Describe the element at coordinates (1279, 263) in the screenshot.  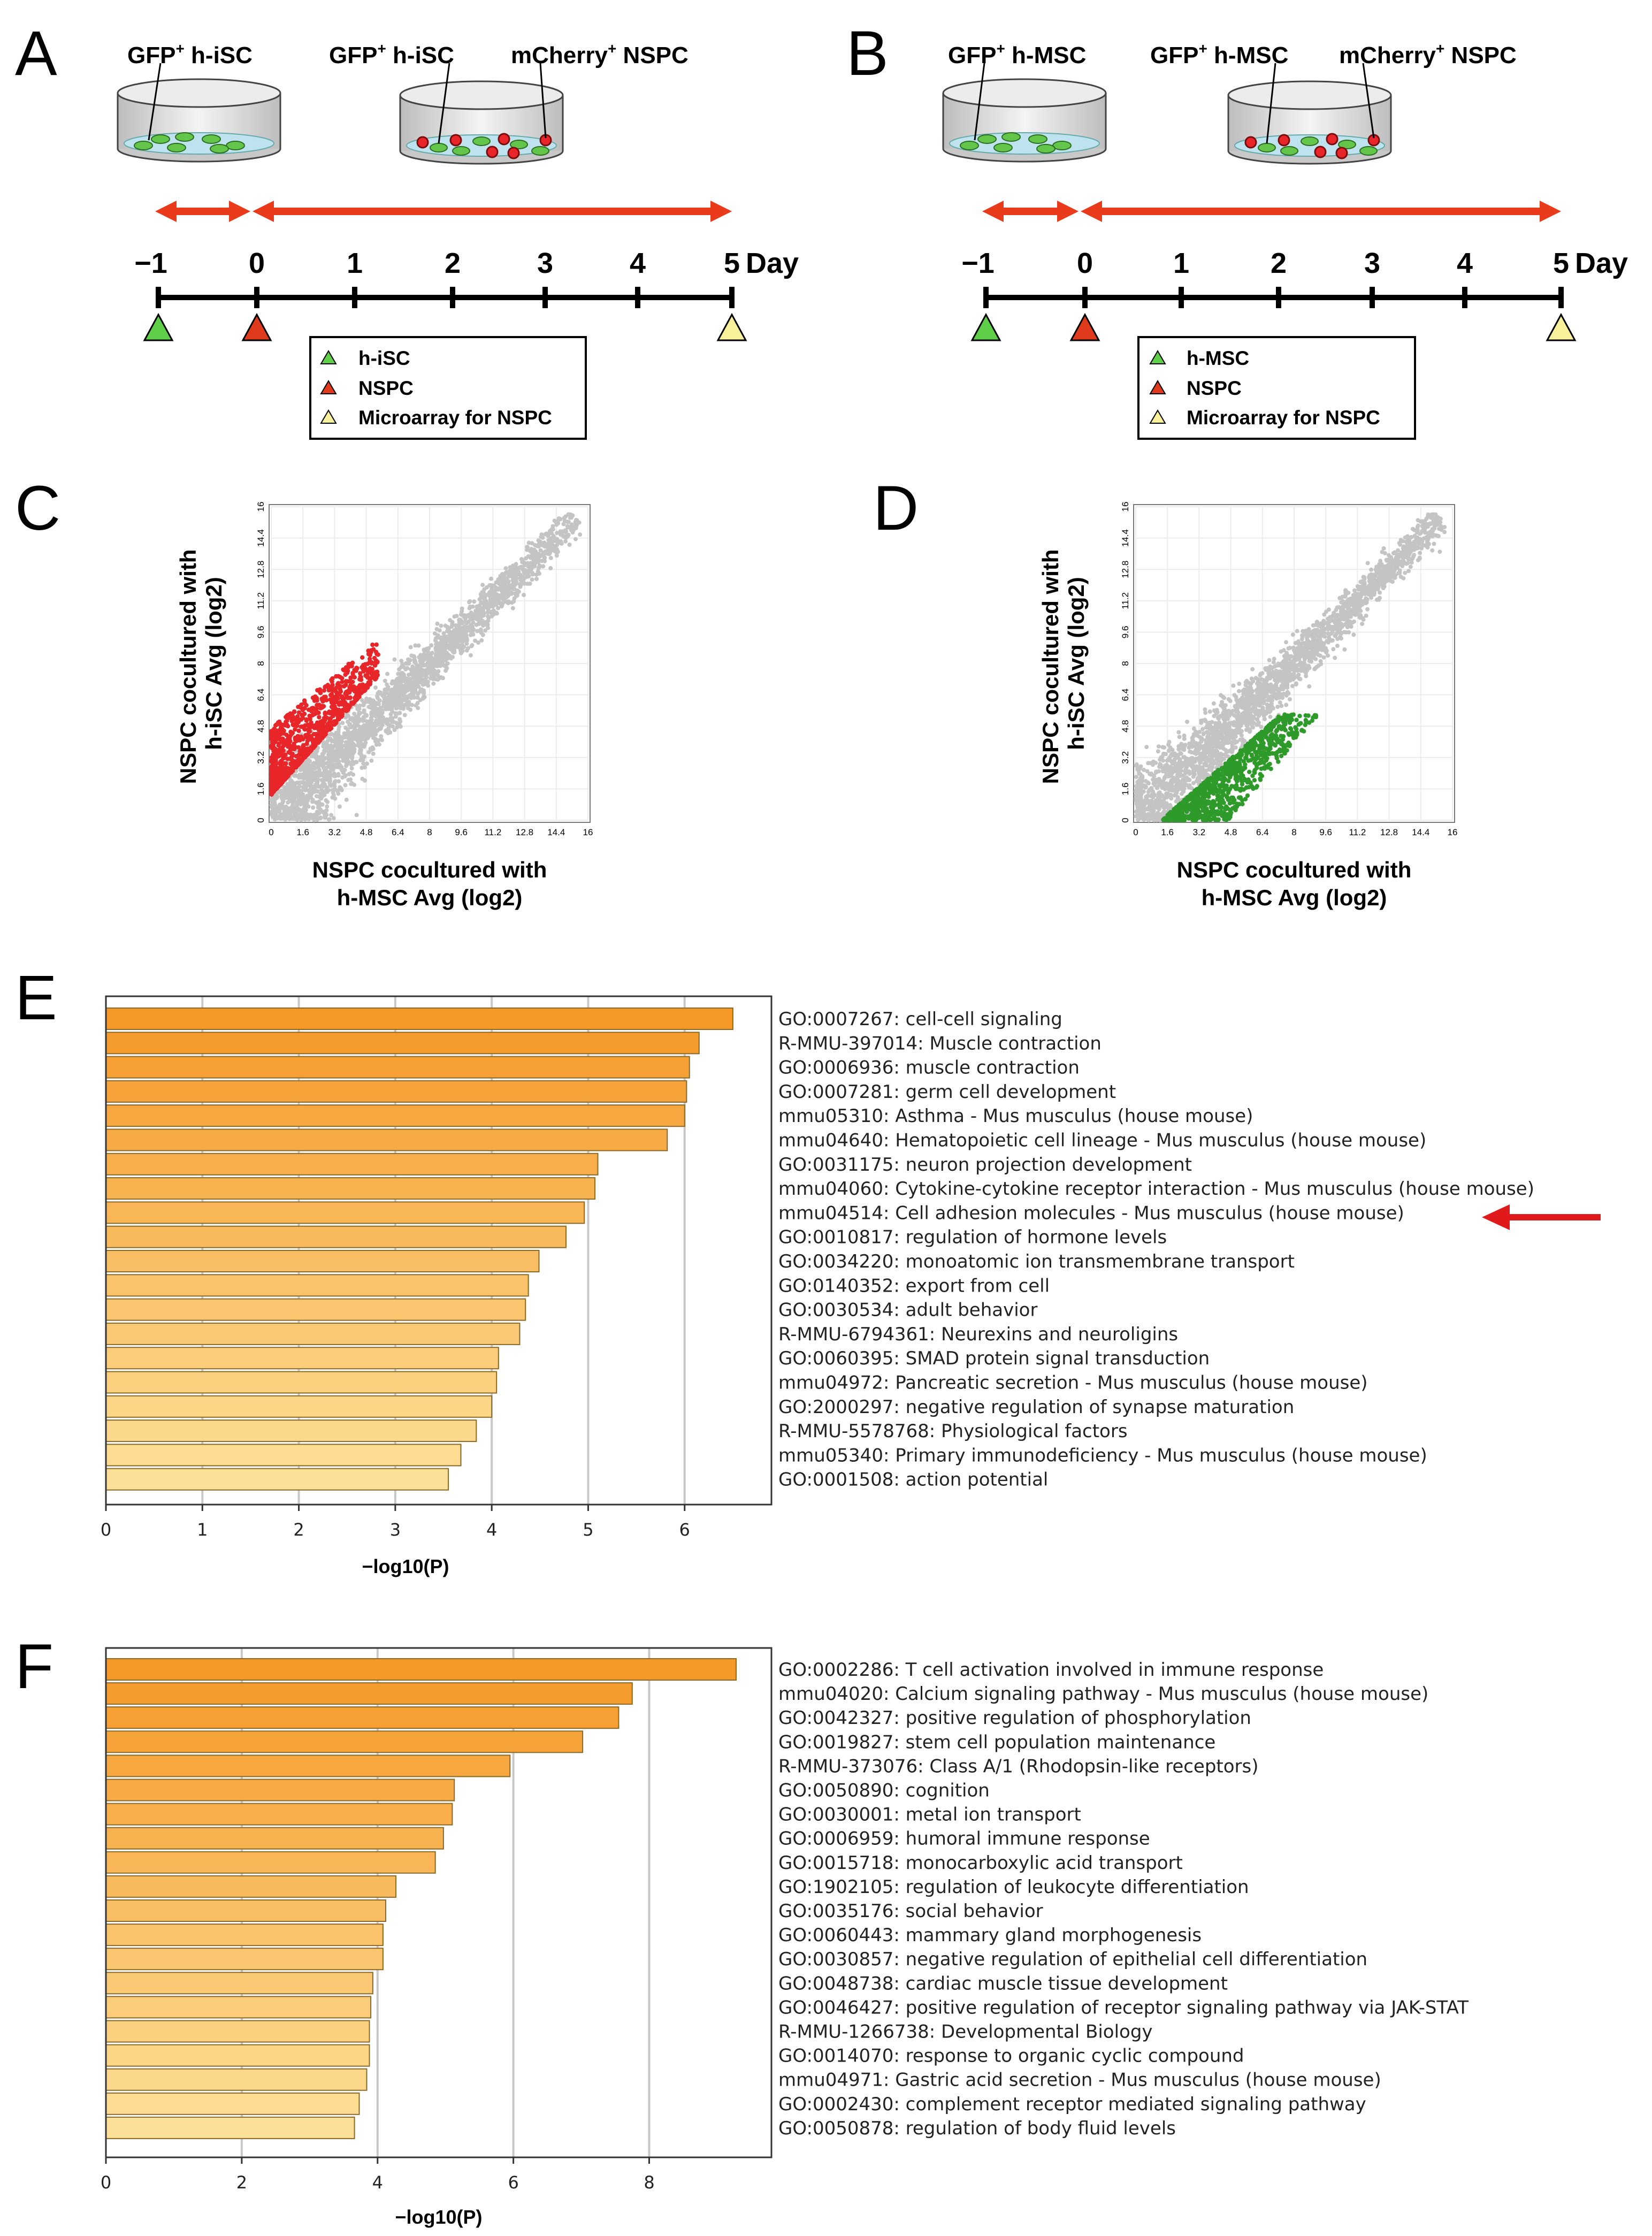
I see `tick-label: 2` at that location.